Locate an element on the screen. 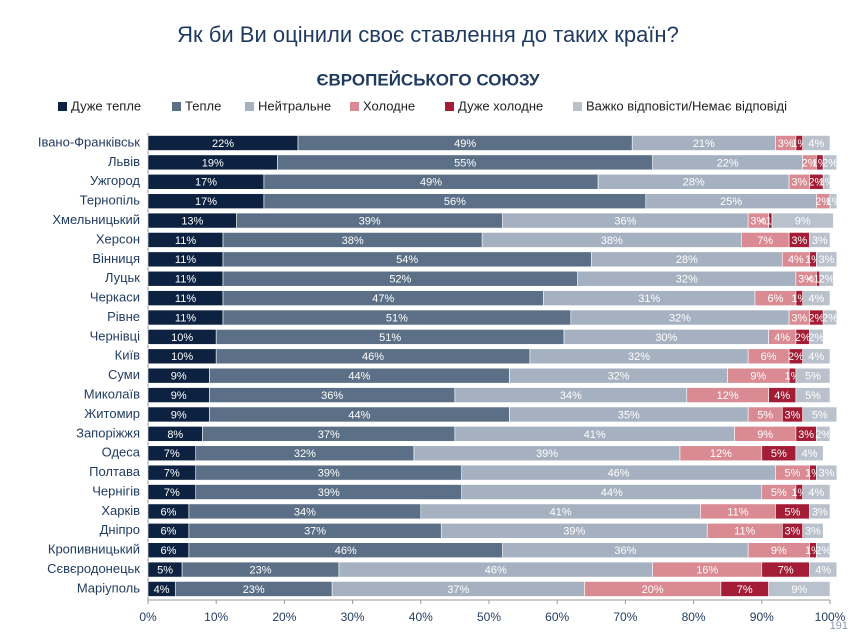 This screenshot has width=857, height=637. legend-swatch is located at coordinates (176, 106).